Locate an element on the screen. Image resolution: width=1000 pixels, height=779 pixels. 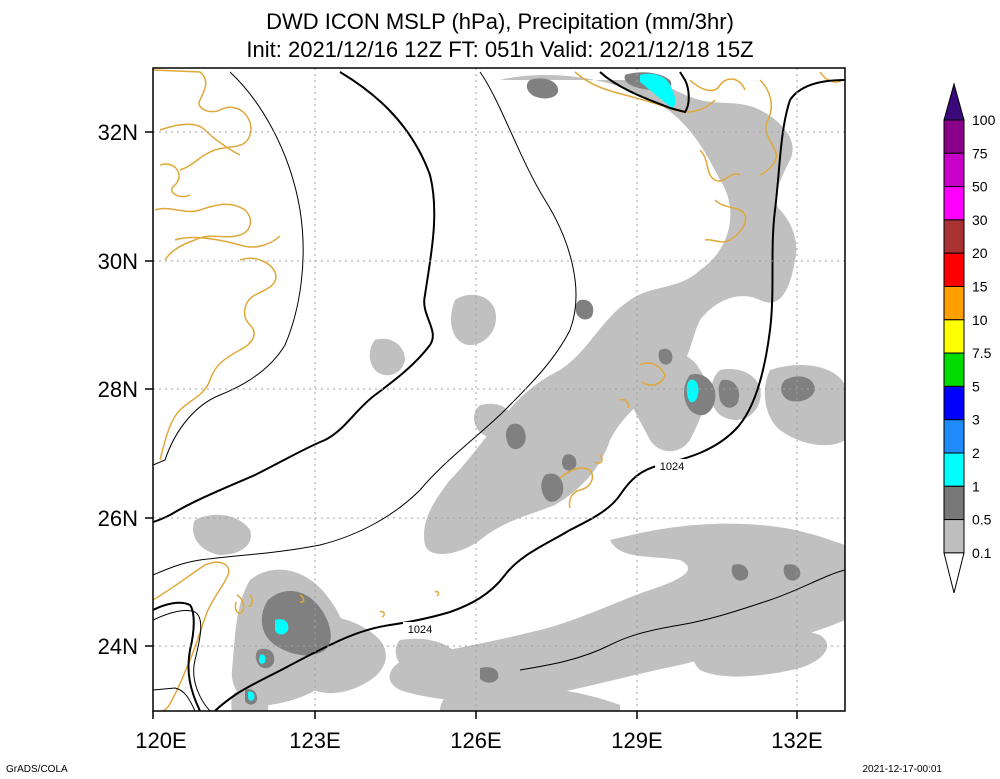
colorbar-top-arrow is located at coordinates (954, 101).